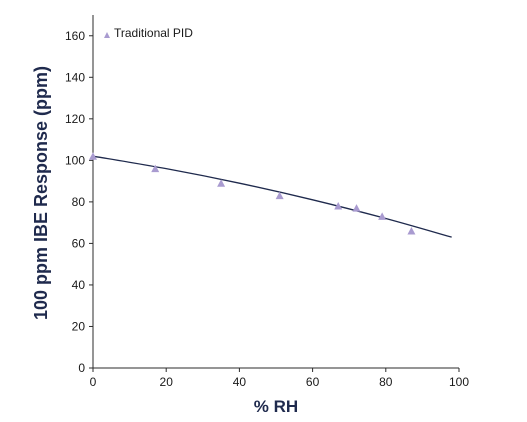 The width and height of the screenshot is (527, 422). I want to click on x-tick-label: 20, so click(167, 382).